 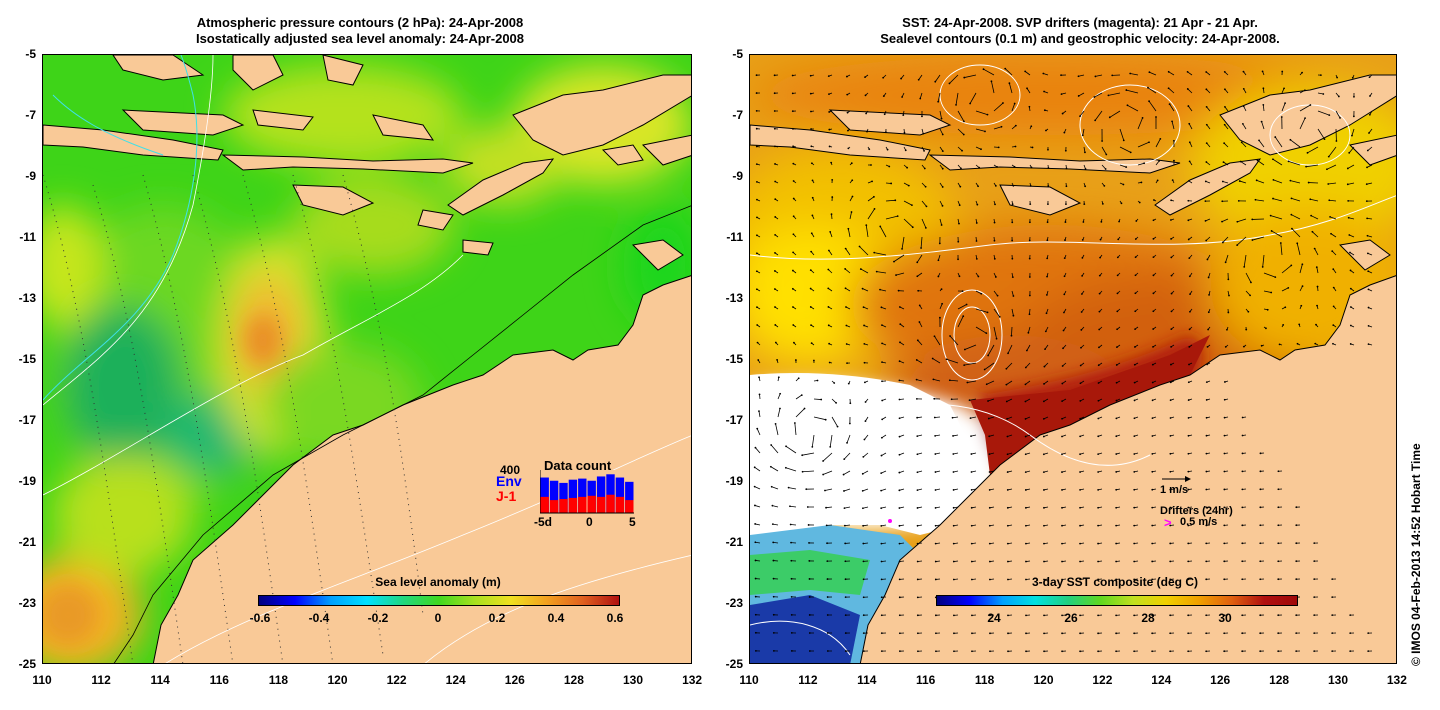 I want to click on cloud-mask, so click(x=870, y=454).